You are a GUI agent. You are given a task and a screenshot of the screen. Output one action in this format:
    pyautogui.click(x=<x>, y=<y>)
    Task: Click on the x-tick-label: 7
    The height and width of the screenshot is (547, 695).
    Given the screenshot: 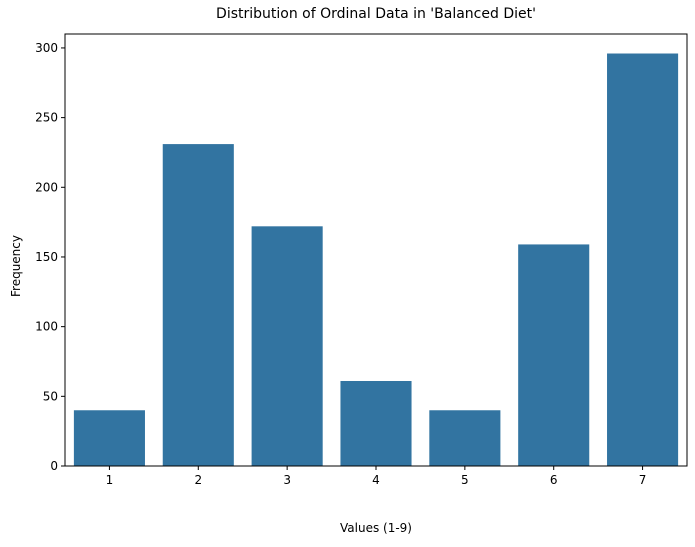 What is the action you would take?
    pyautogui.click(x=643, y=480)
    